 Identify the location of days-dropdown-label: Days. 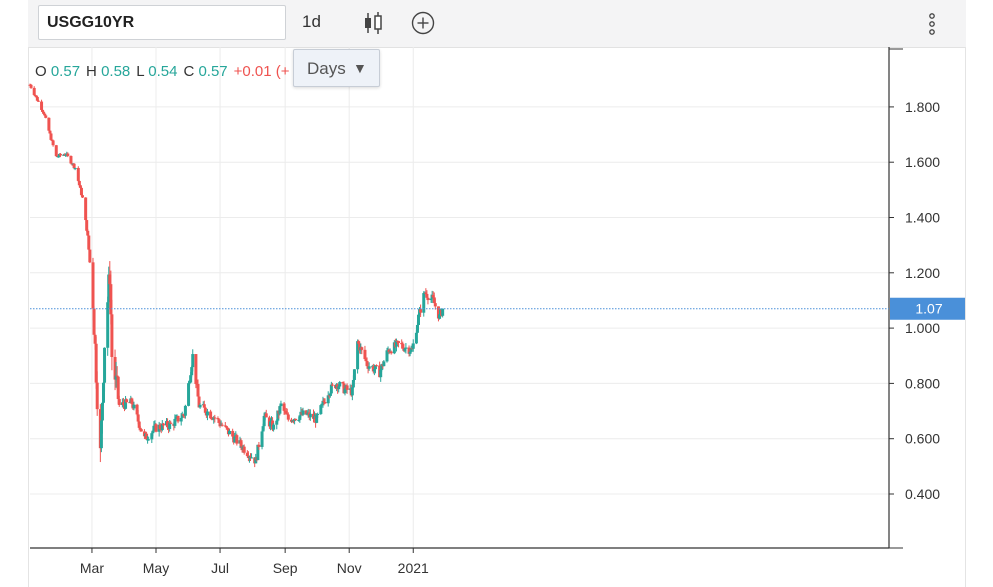
(326, 68).